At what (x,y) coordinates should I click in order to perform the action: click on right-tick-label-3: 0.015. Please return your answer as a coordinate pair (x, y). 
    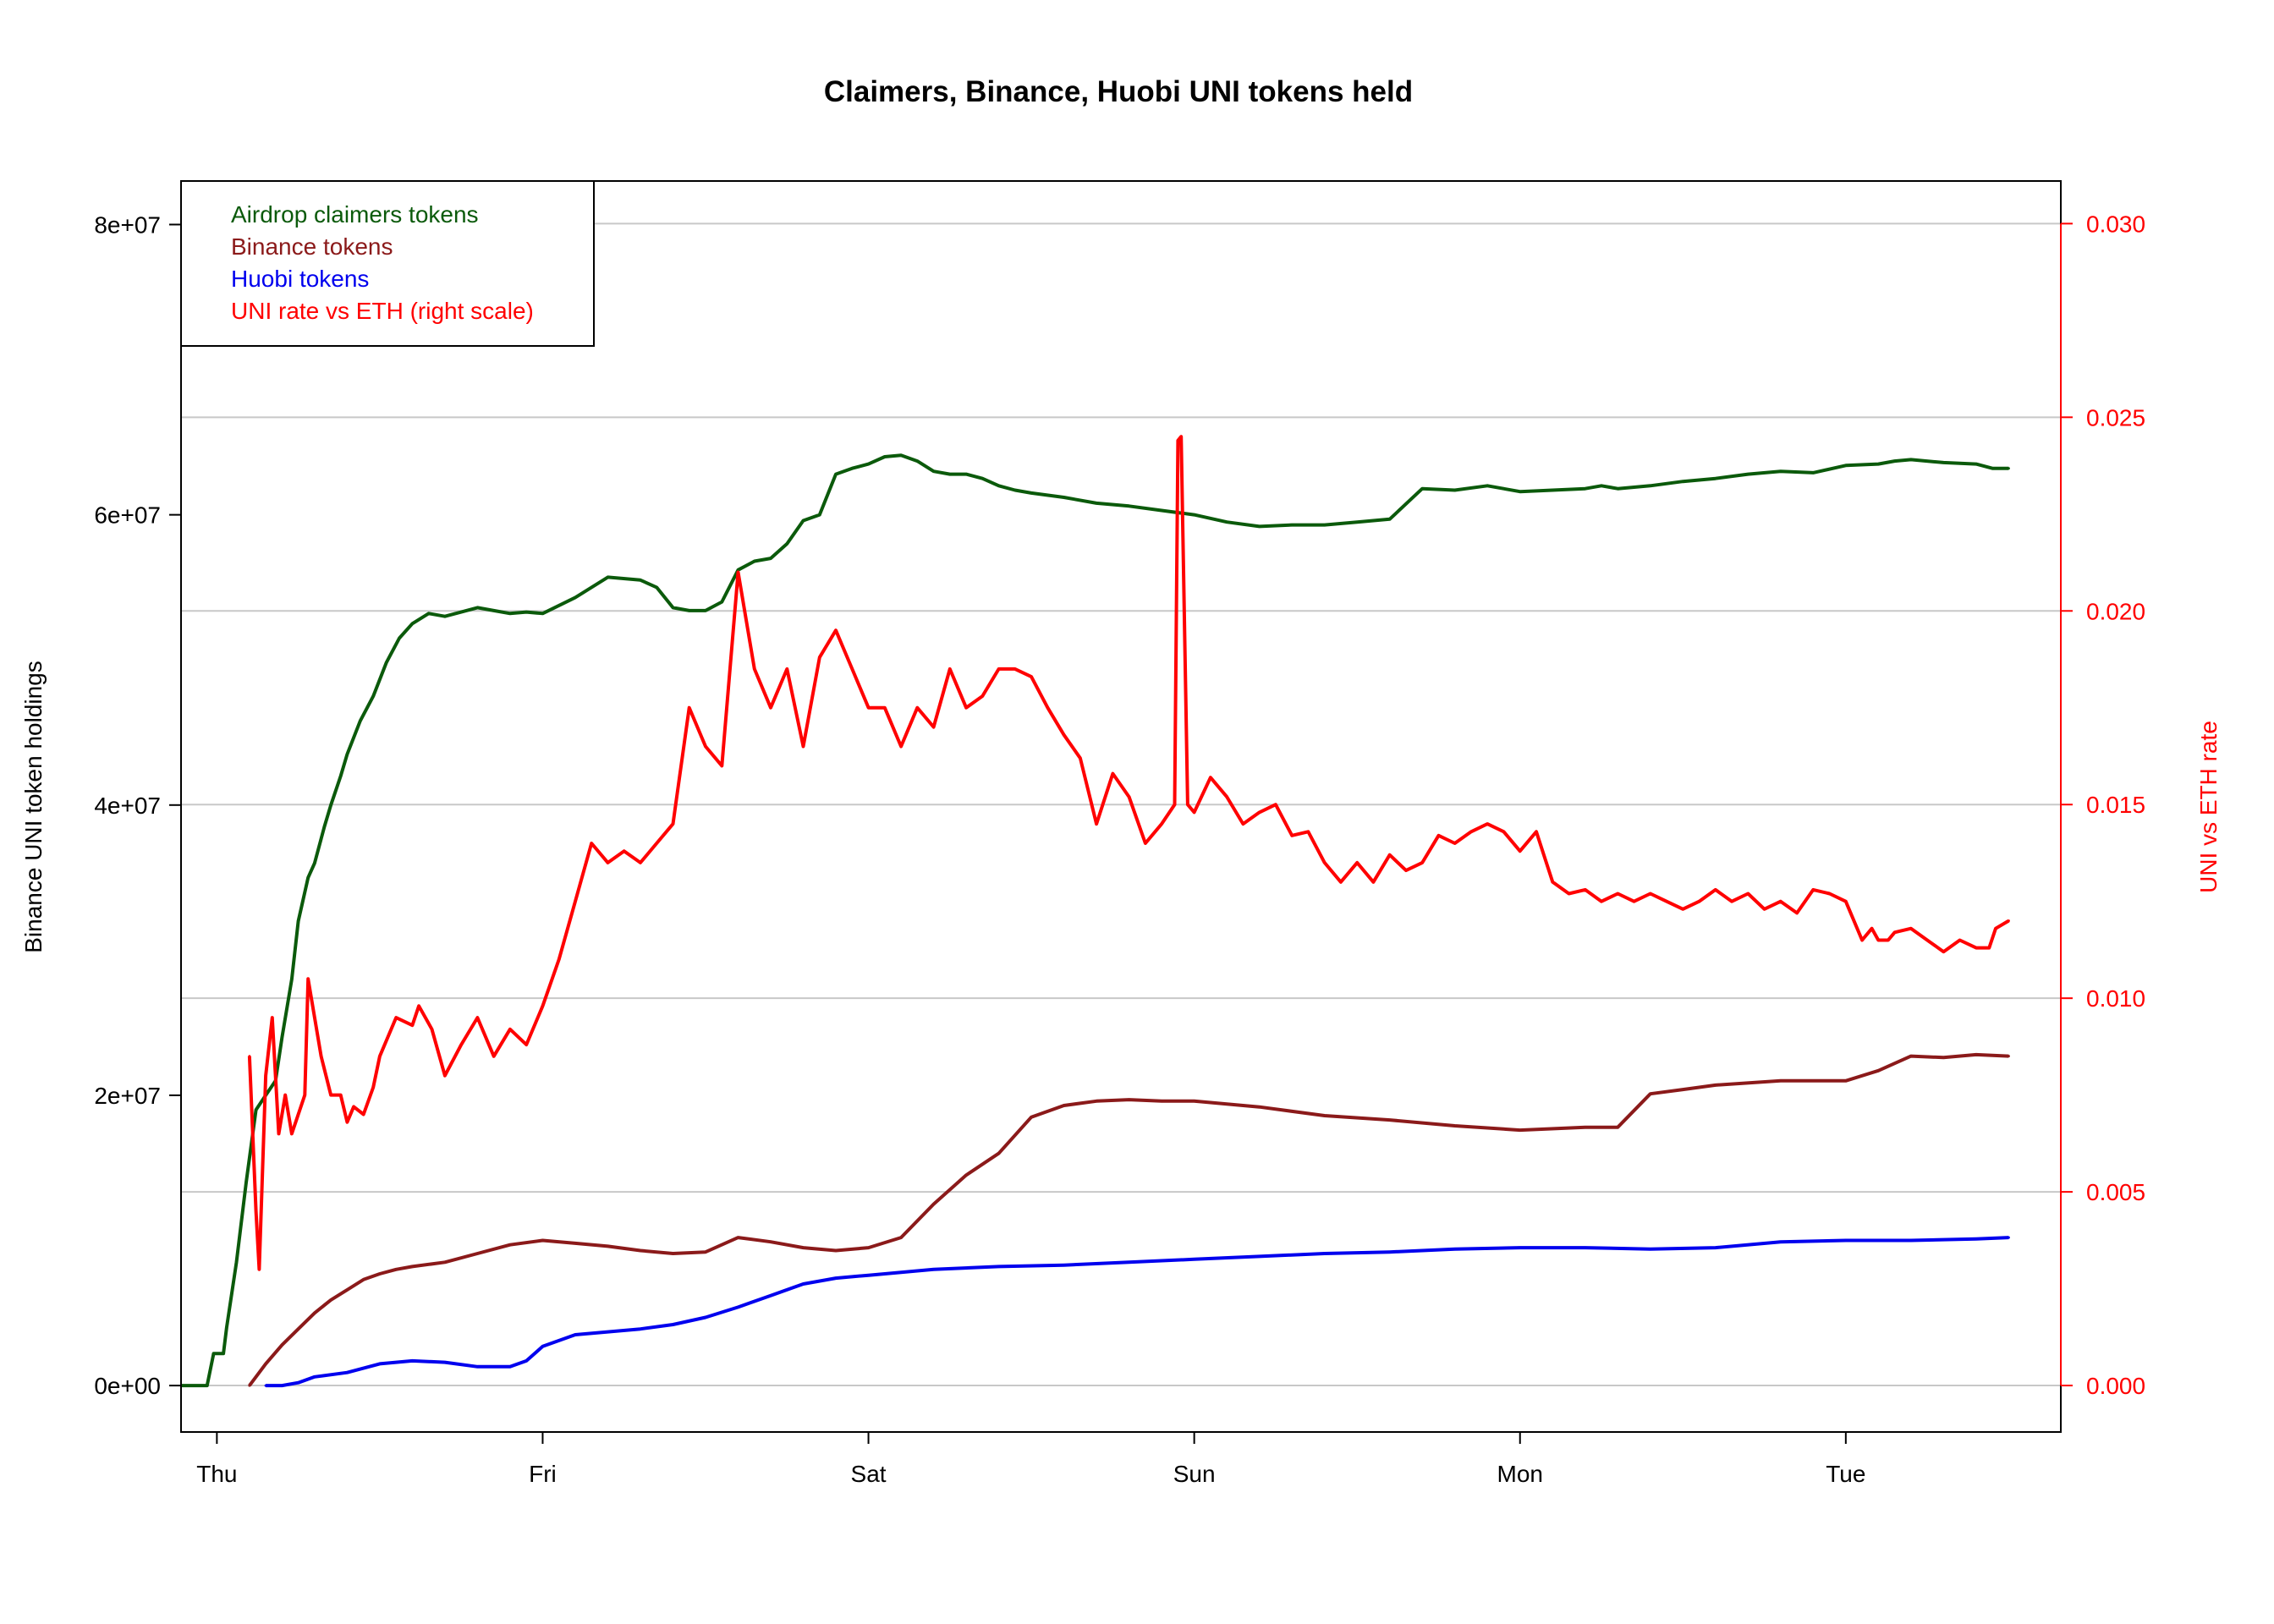
    Looking at the image, I should click on (2115, 805).